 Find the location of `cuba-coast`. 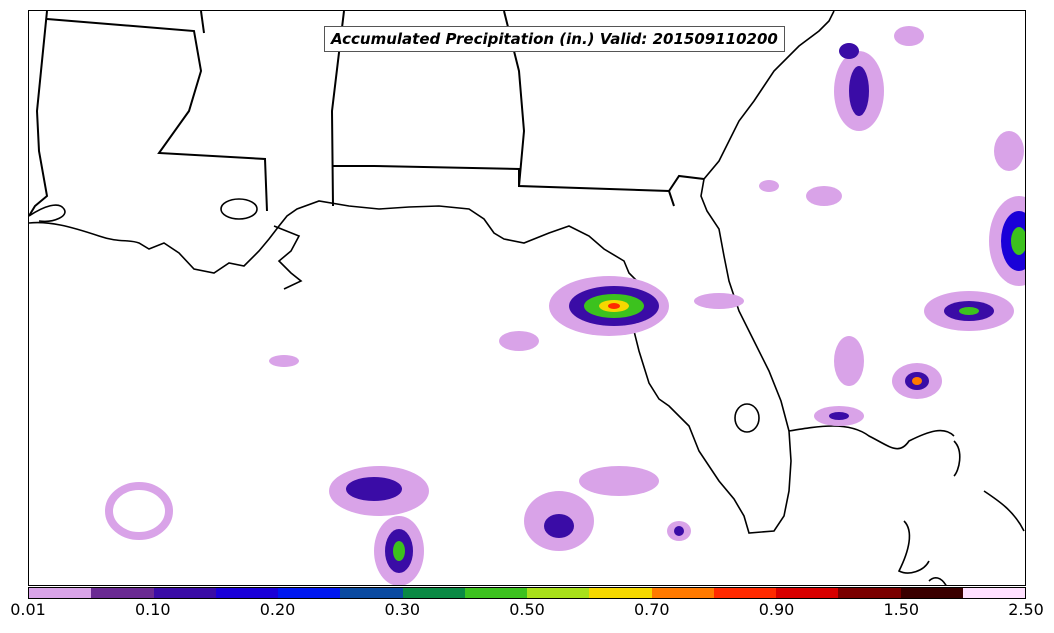

cuba-coast is located at coordinates (937, 581).